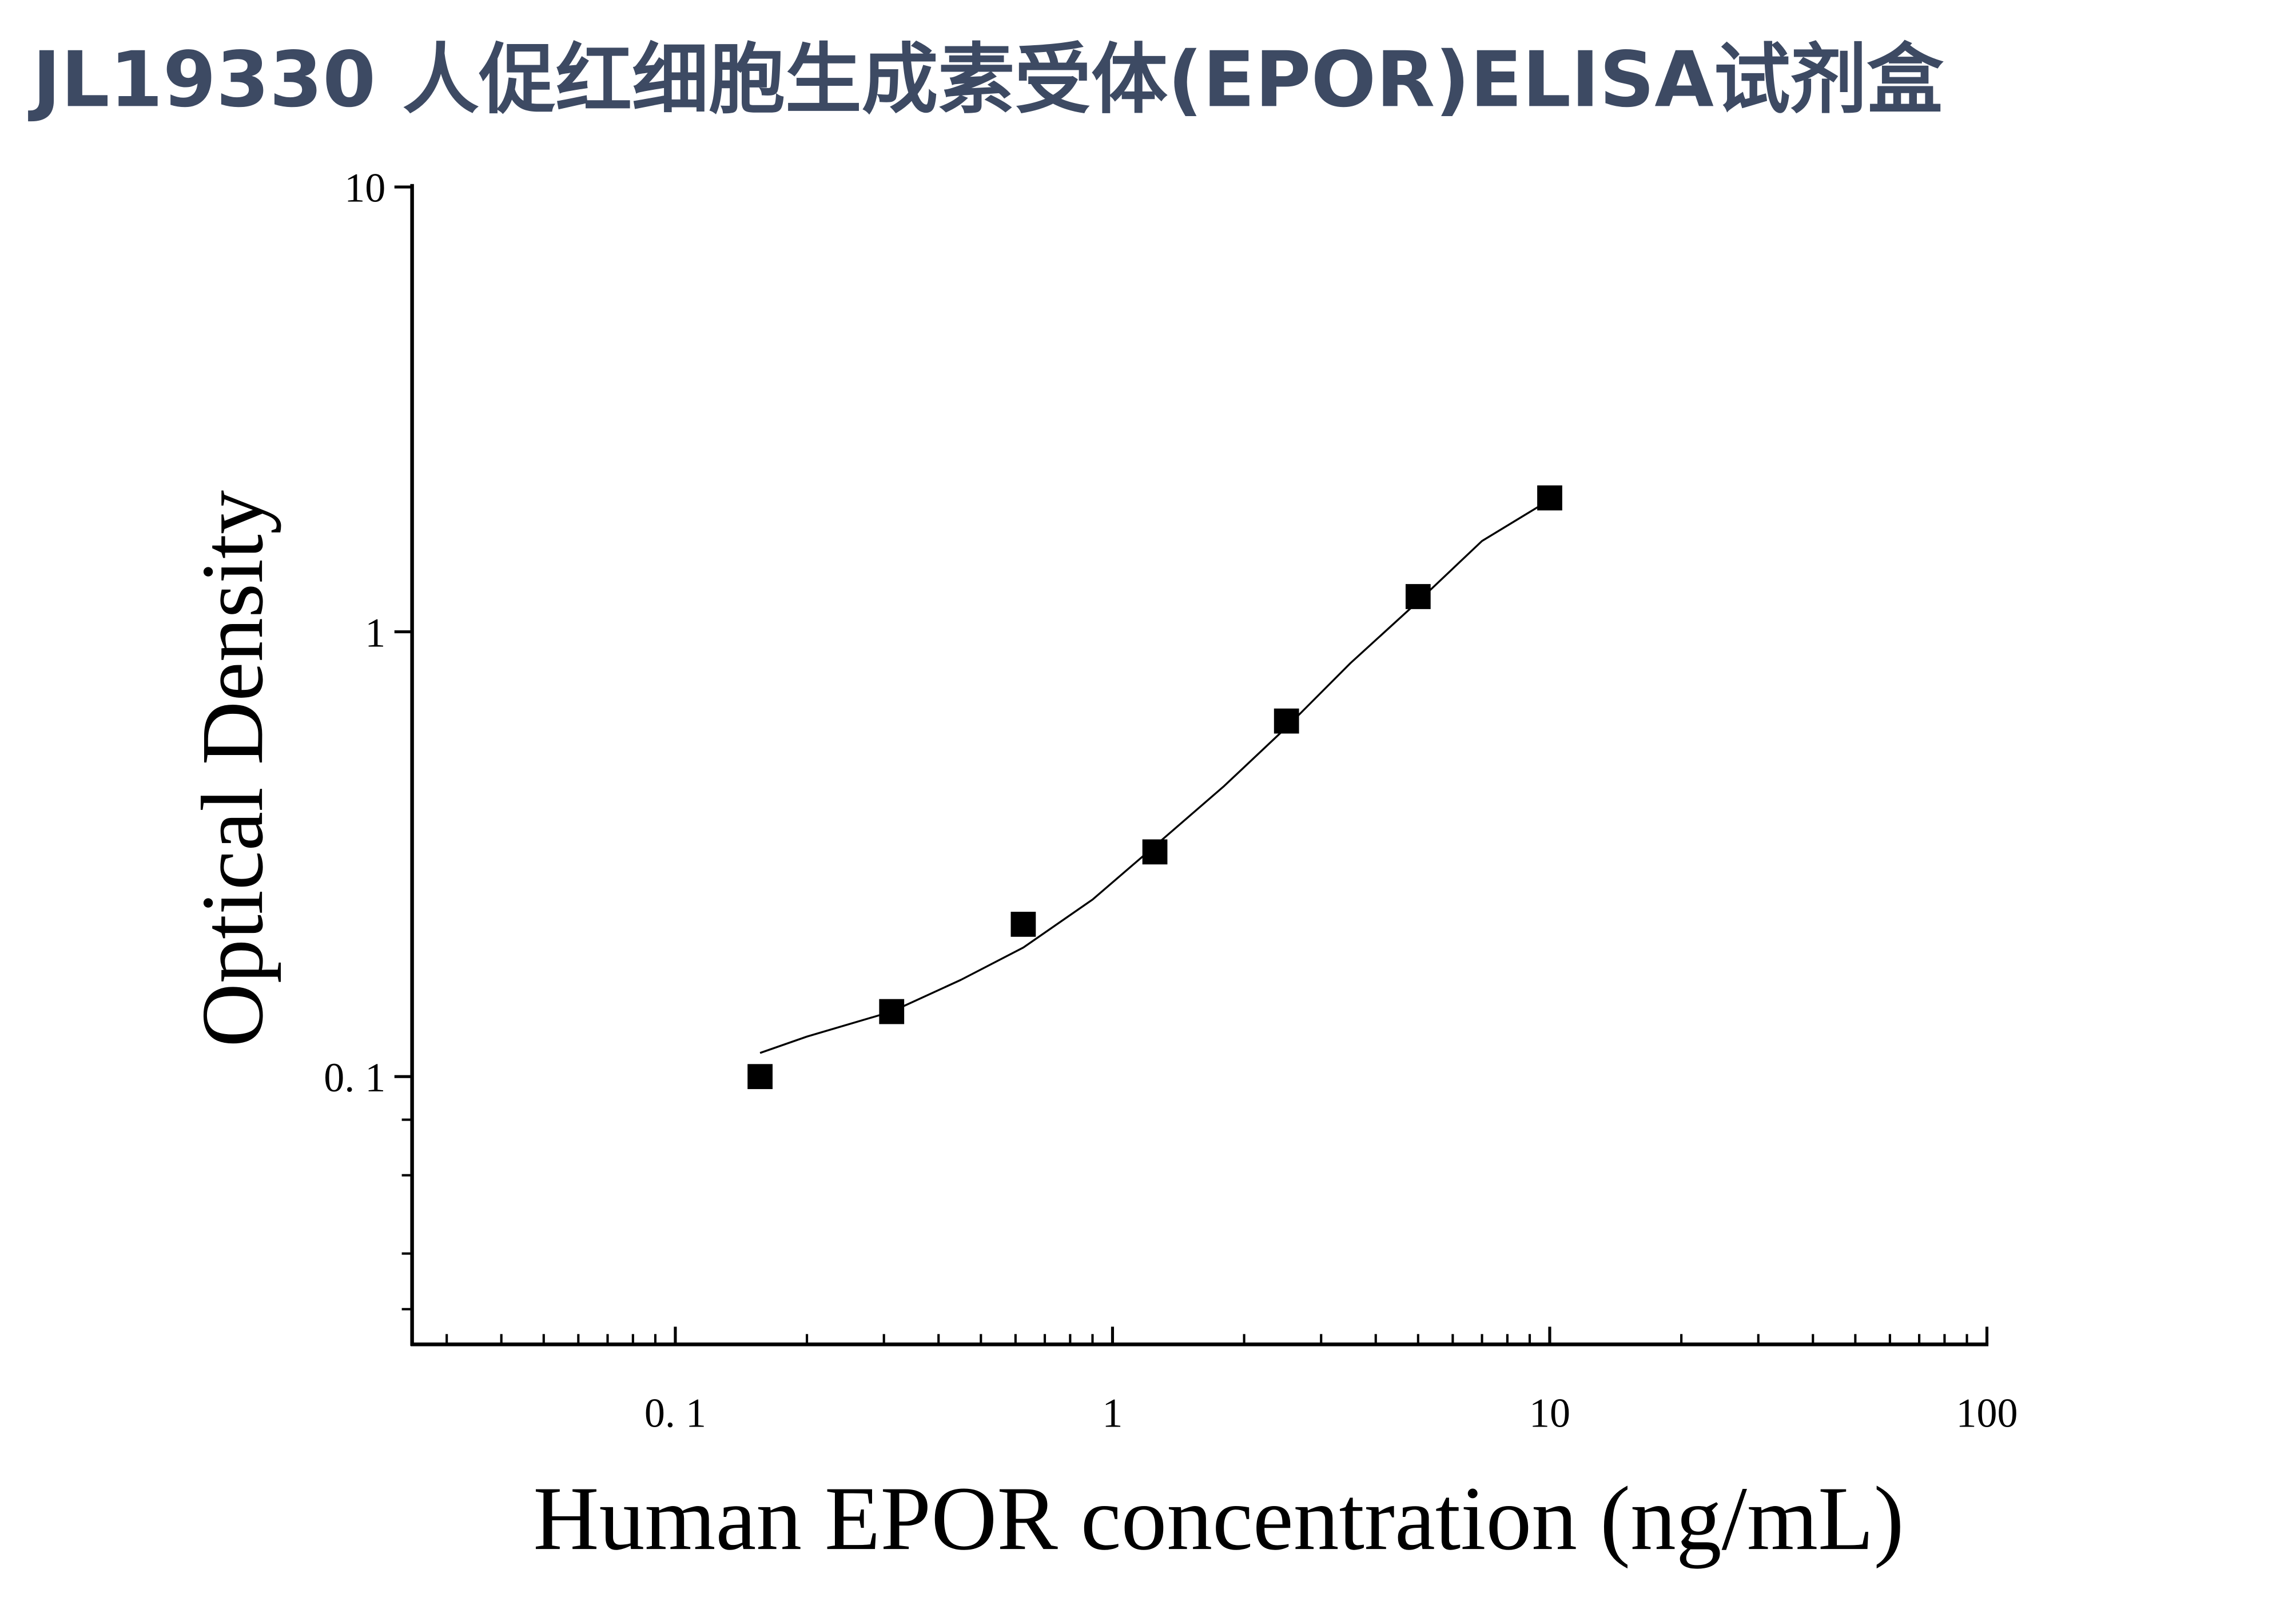 This screenshot has height=1605, width=2296. Describe the element at coordinates (675, 1413) in the screenshot. I see `x-tick-label: 0. 1` at that location.